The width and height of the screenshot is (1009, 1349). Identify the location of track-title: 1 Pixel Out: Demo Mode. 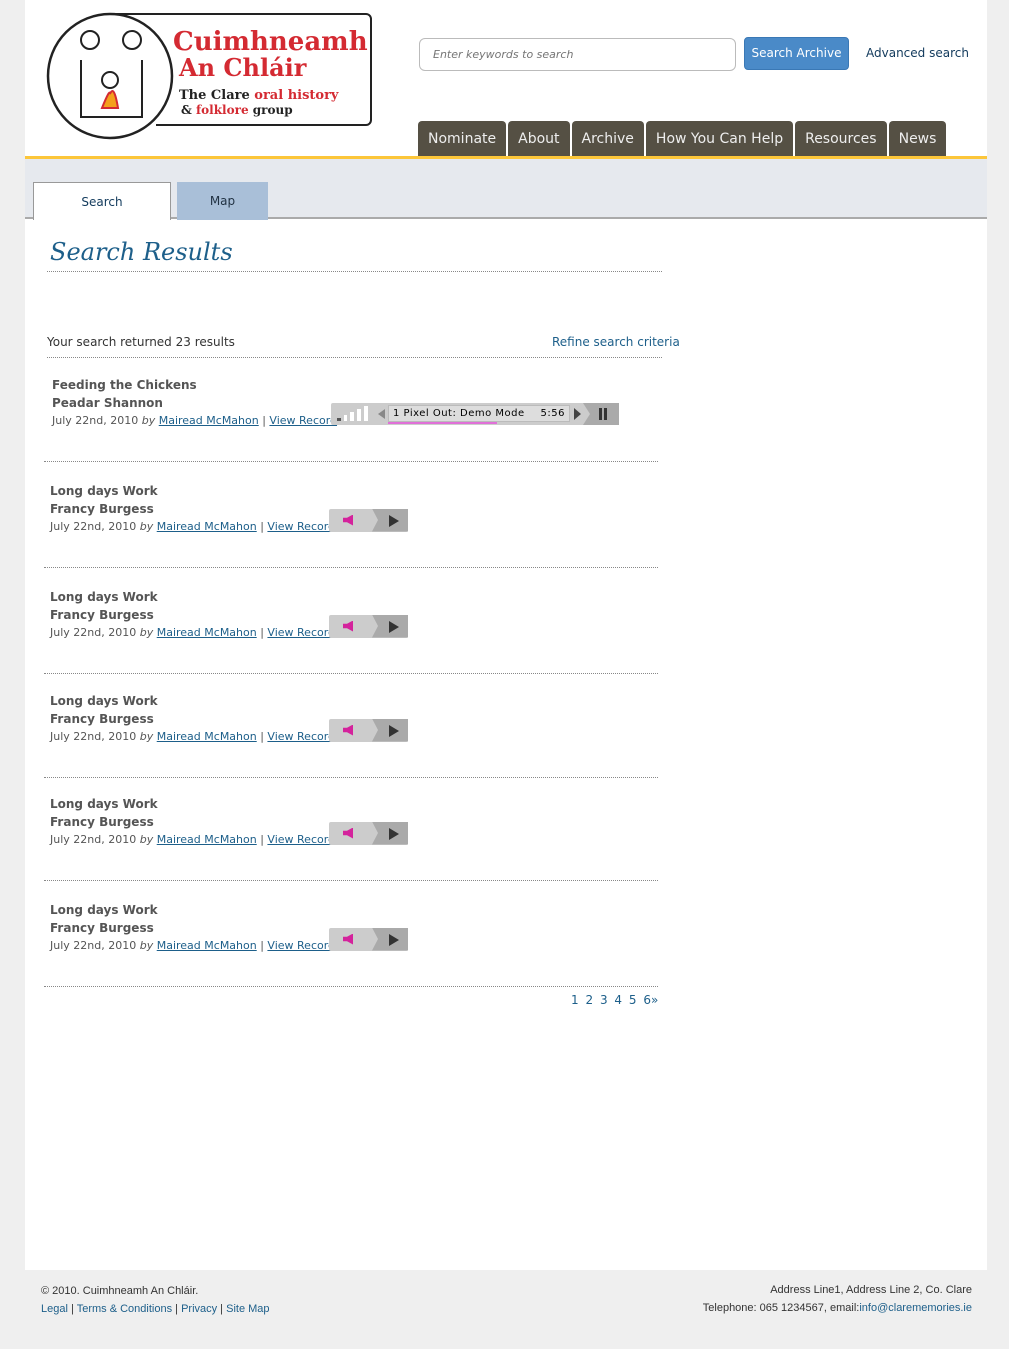
(459, 413).